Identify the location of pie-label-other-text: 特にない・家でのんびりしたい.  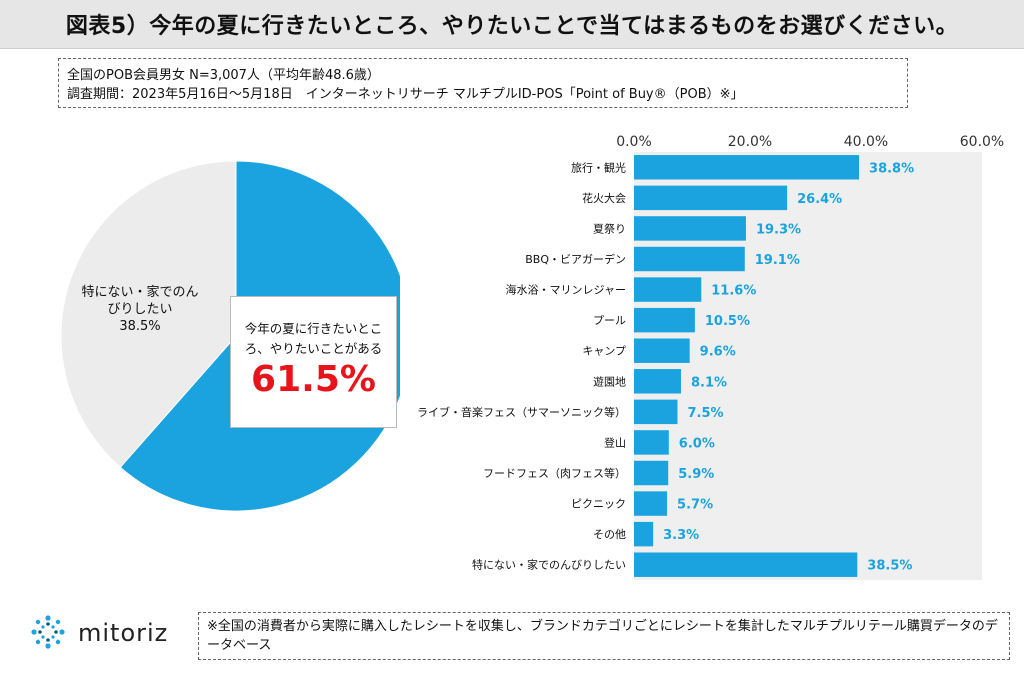
(140, 301).